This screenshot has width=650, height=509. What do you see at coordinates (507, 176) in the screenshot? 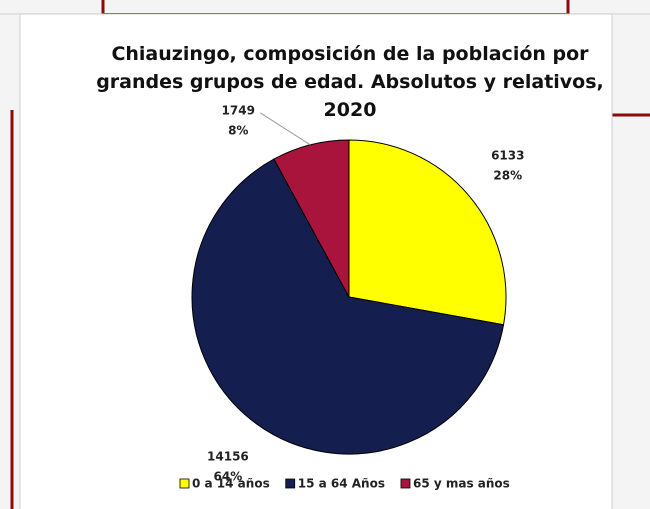
I see `data-label: 28%` at bounding box center [507, 176].